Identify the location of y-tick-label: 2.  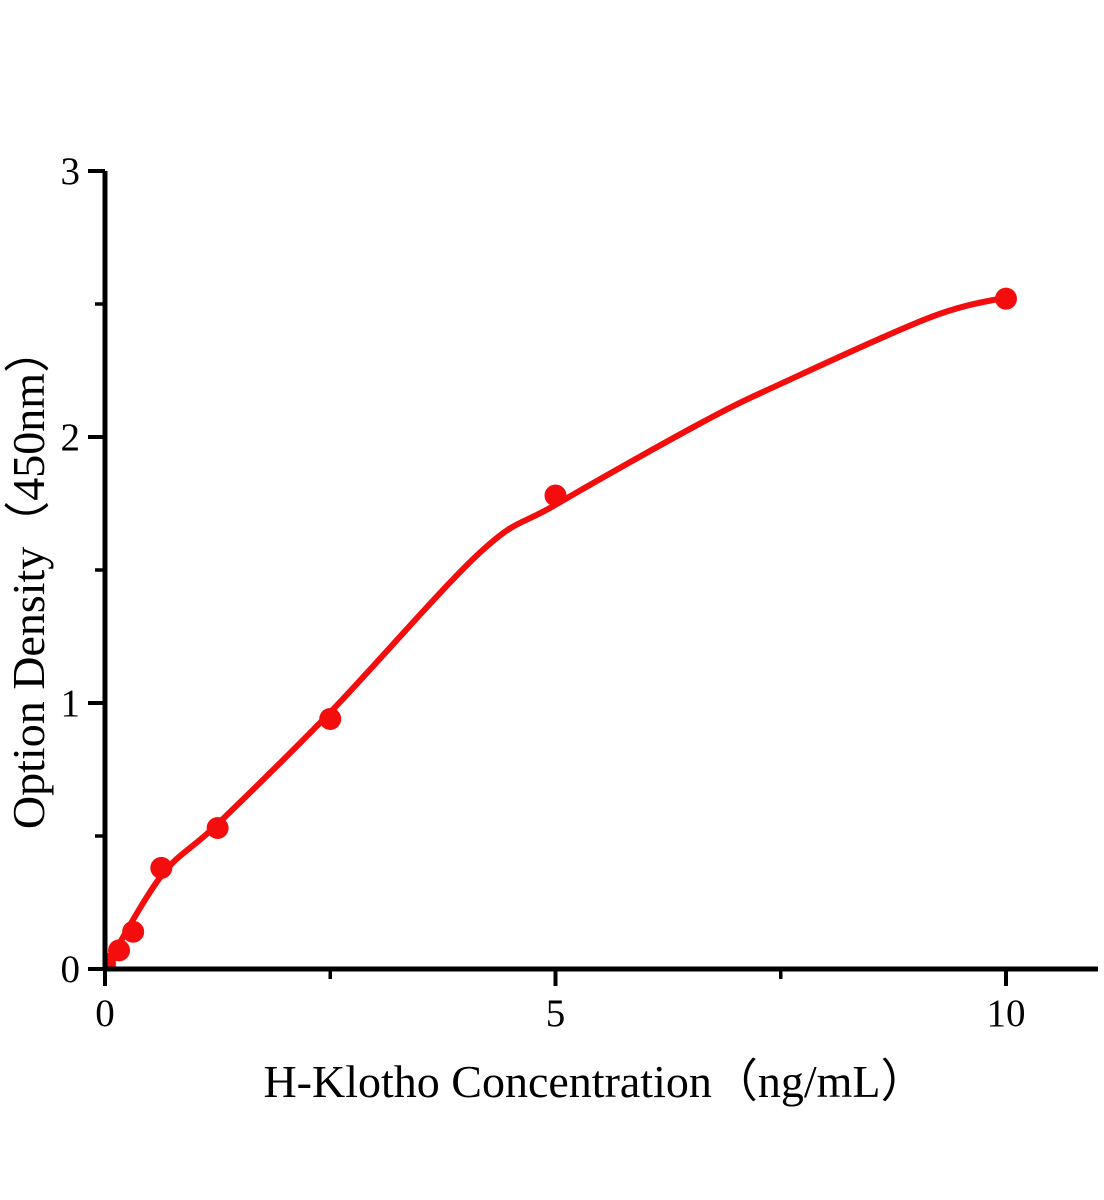
(71, 437).